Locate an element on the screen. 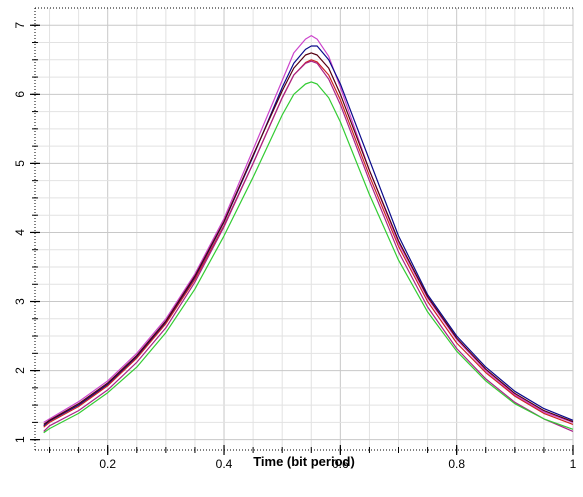 The width and height of the screenshot is (583, 497). y-tick-label: 5 is located at coordinates (20, 163).